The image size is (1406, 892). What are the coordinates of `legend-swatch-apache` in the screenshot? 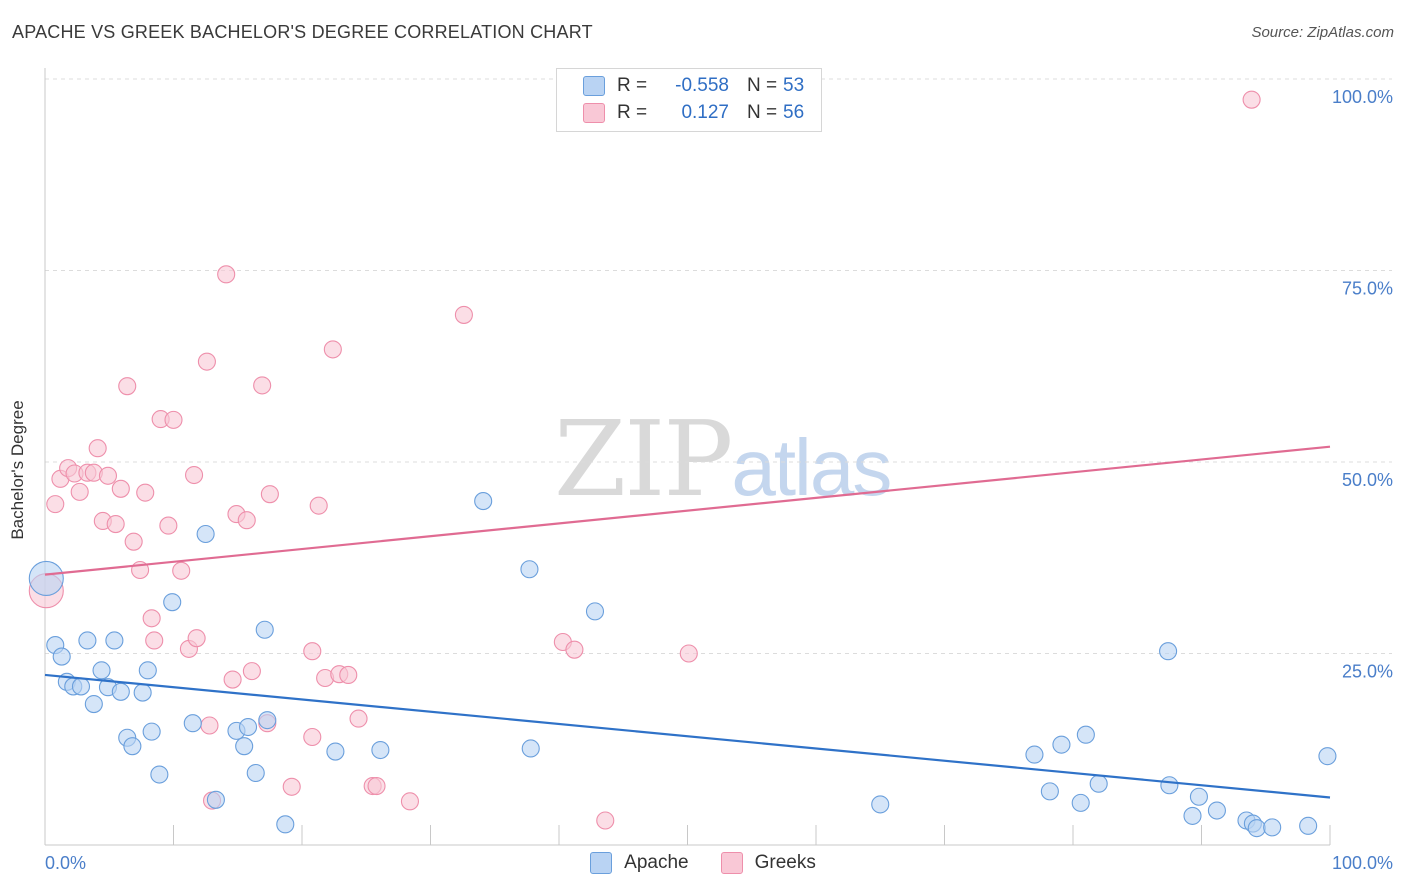 It's located at (594, 86).